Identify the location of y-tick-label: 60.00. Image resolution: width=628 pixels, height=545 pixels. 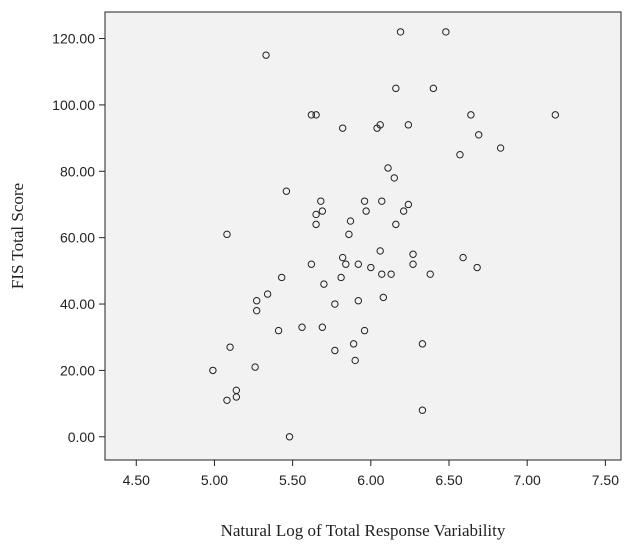
(77, 238).